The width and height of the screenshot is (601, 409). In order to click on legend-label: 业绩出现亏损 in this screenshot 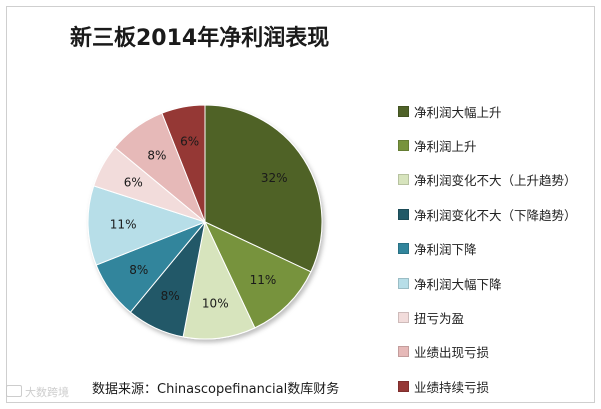, I will do `click(452, 353)`.